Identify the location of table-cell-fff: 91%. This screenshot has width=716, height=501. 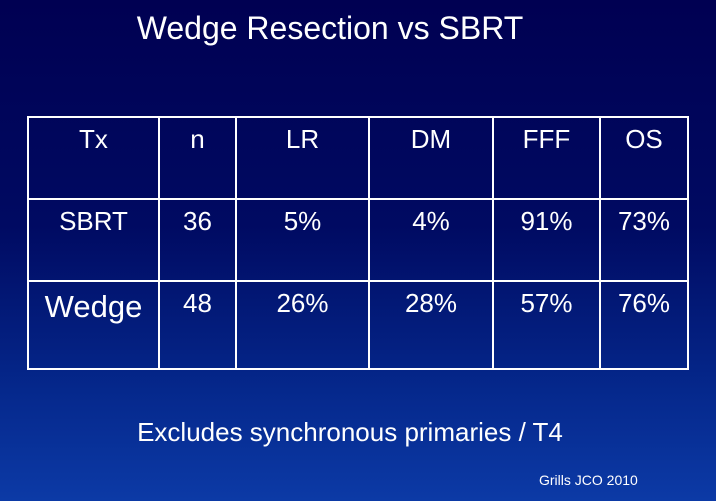
(546, 240).